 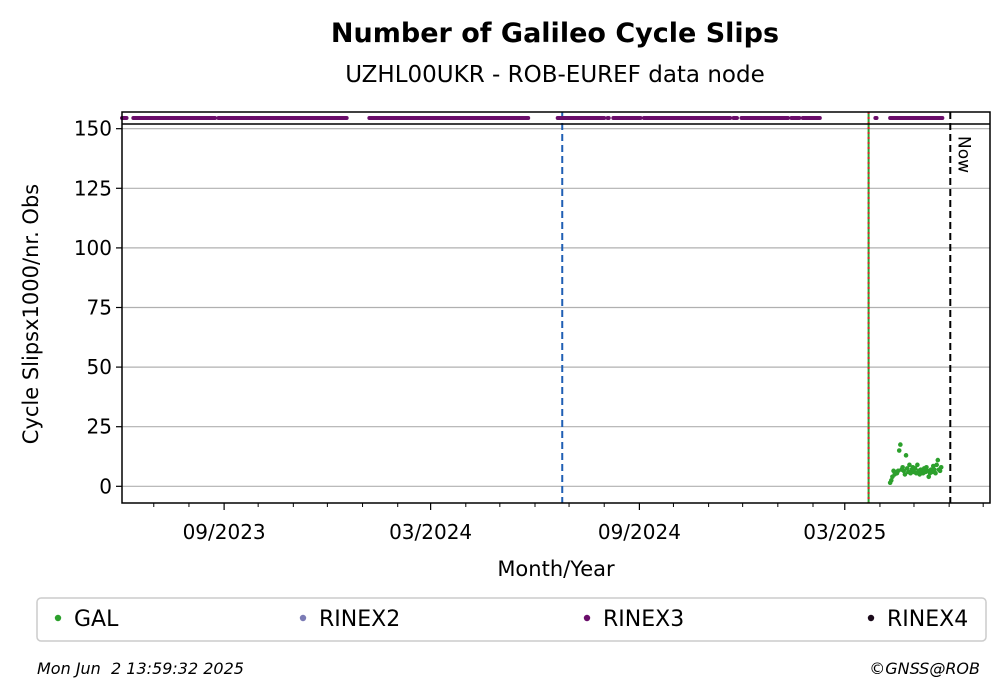 I want to click on x-tick-label: 03/2025, so click(x=844, y=532).